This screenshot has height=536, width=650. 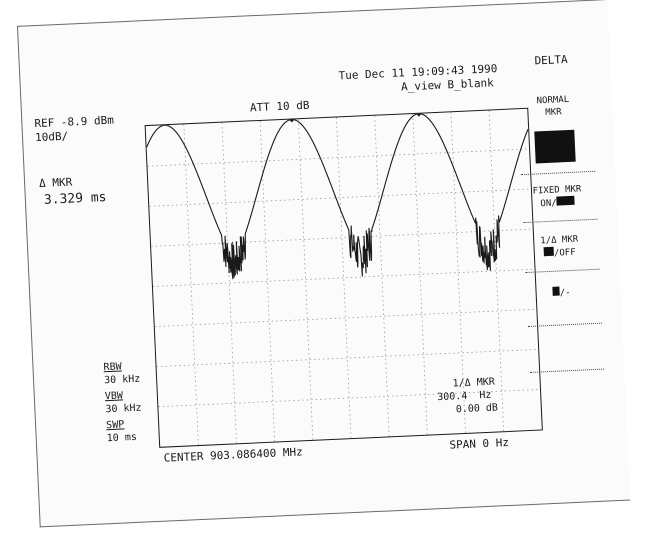 I want to click on marker-readout-amp: 0.00 dB, so click(x=477, y=409).